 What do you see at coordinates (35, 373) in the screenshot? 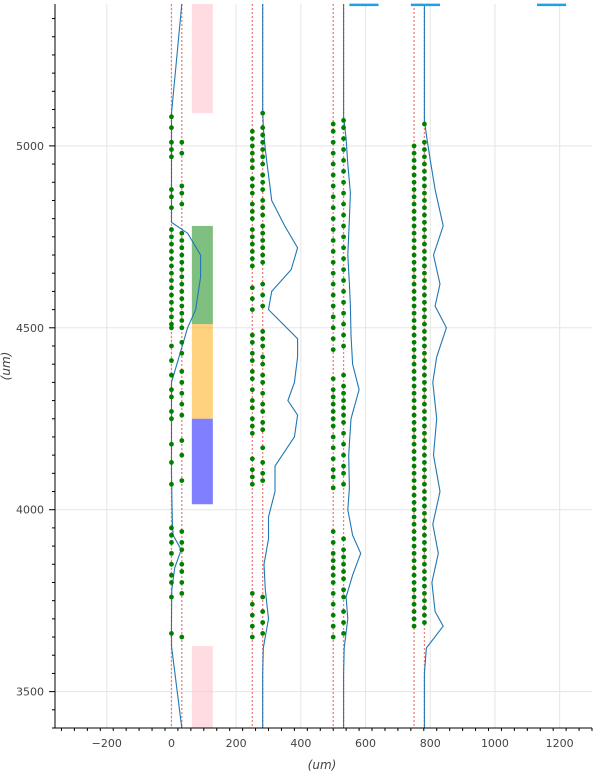
I see `y-axis-ticks: 3500 4000 4500 5000` at bounding box center [35, 373].